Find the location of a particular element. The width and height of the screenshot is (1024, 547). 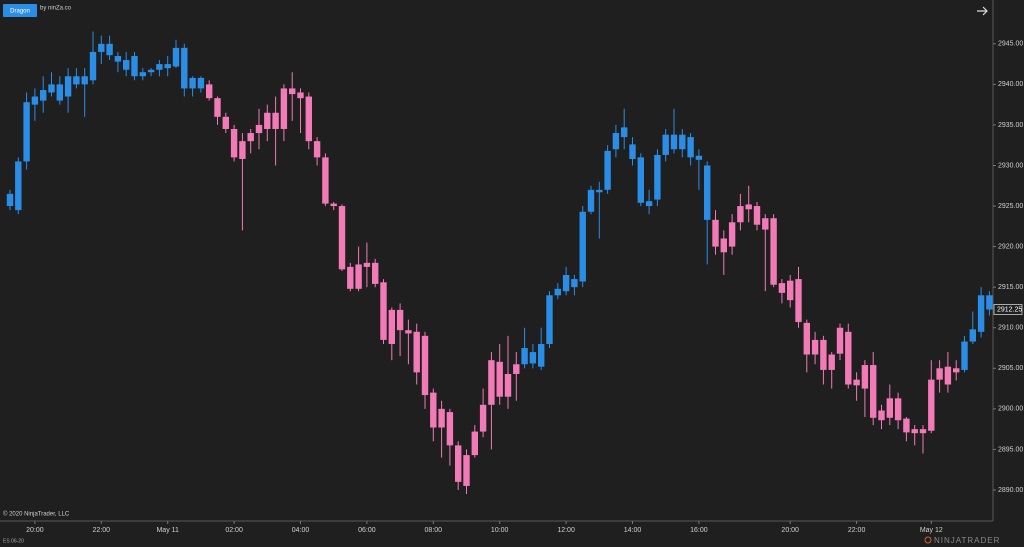

x-tick-label: 02:00 is located at coordinates (234, 530).